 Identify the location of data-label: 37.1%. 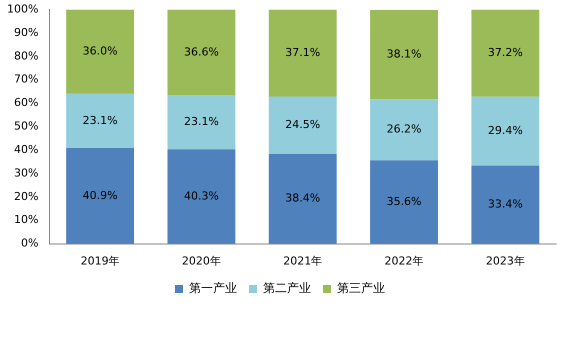
(302, 52).